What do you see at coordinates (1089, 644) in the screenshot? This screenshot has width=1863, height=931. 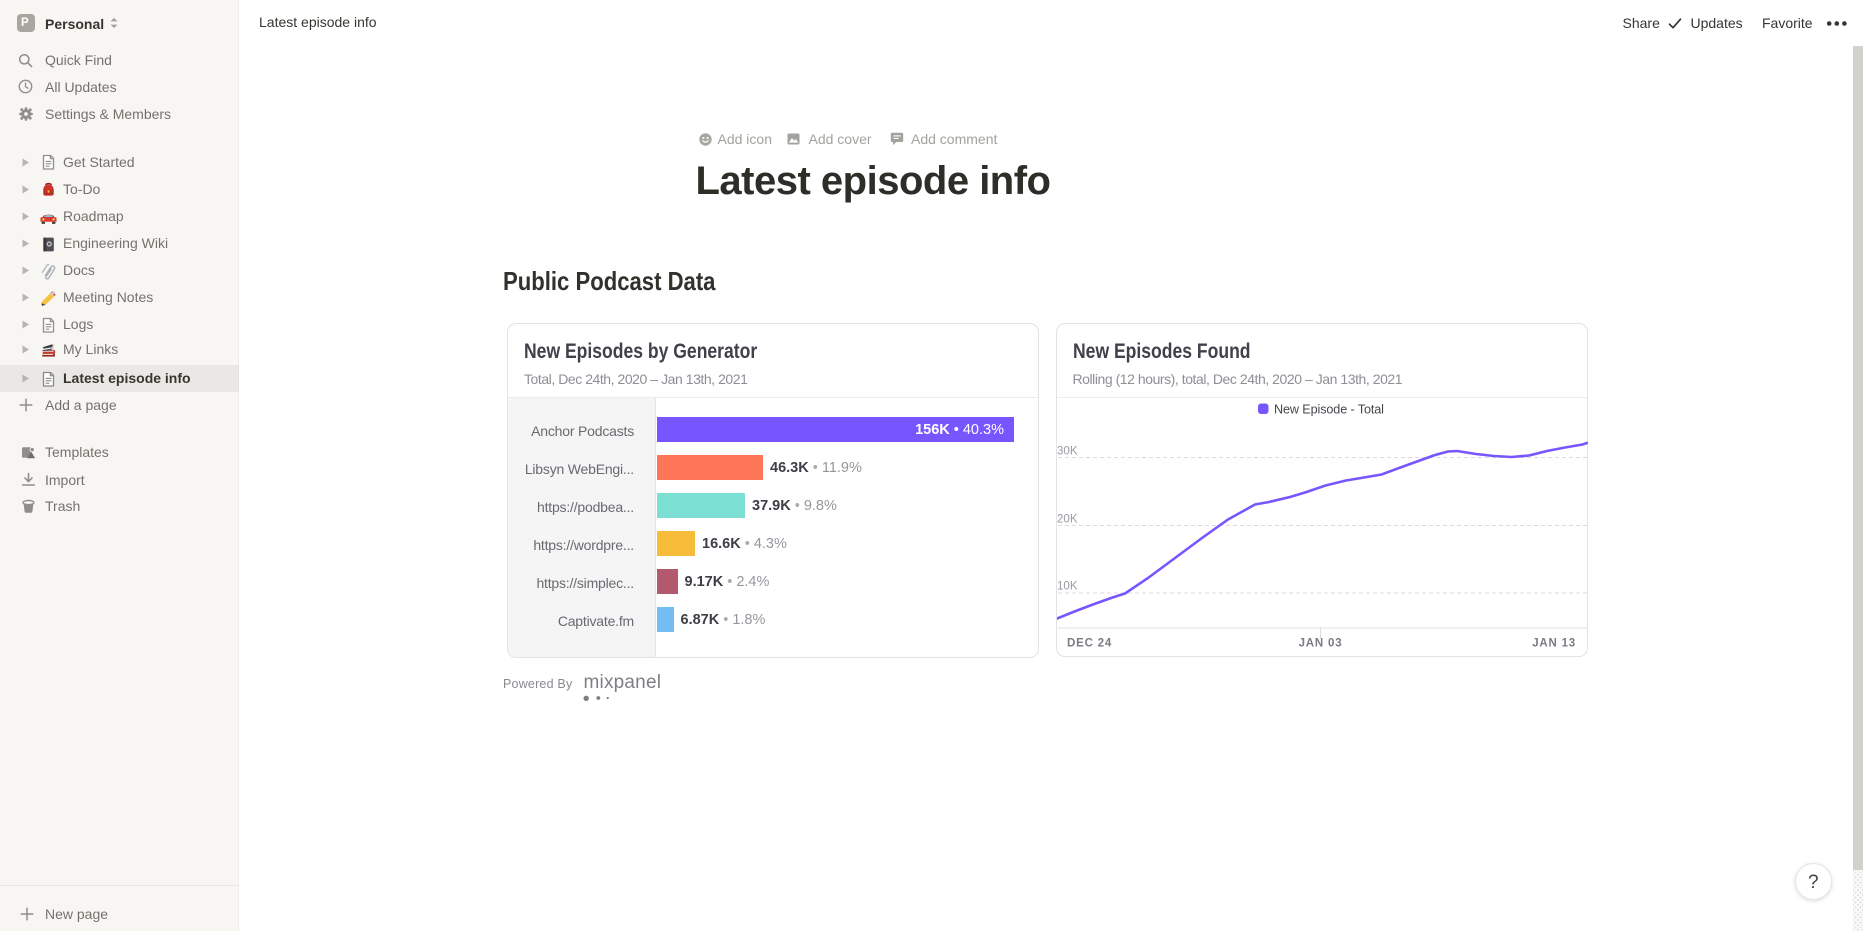 I see `svg-text: DEC 24` at bounding box center [1089, 644].